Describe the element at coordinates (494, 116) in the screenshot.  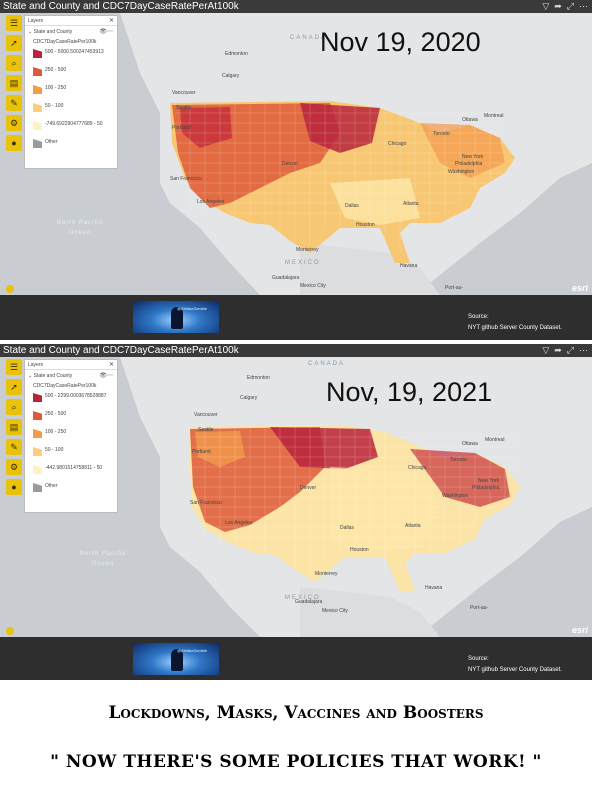
I see `city-label: Montreal` at that location.